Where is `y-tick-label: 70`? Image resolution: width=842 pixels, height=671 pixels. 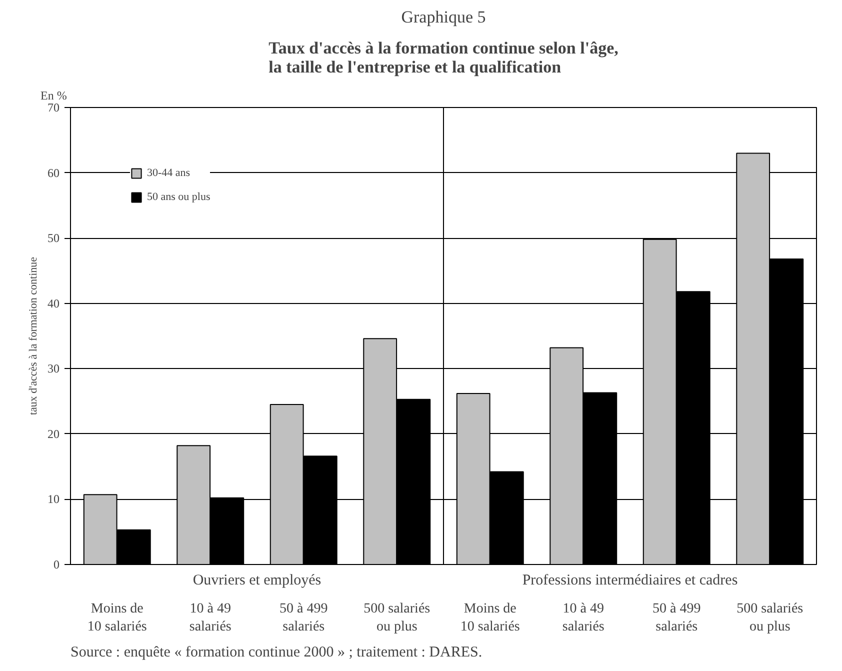
y-tick-label: 70 is located at coordinates (54, 107).